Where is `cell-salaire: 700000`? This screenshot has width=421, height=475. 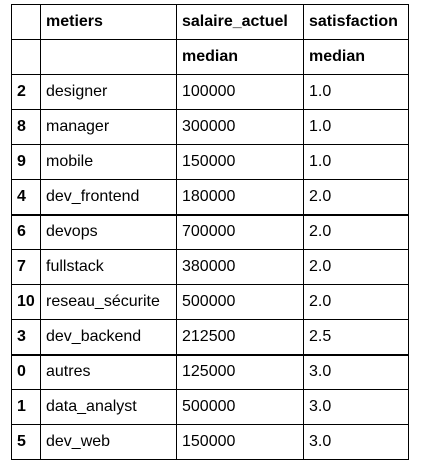
cell-salaire: 700000 is located at coordinates (240, 231).